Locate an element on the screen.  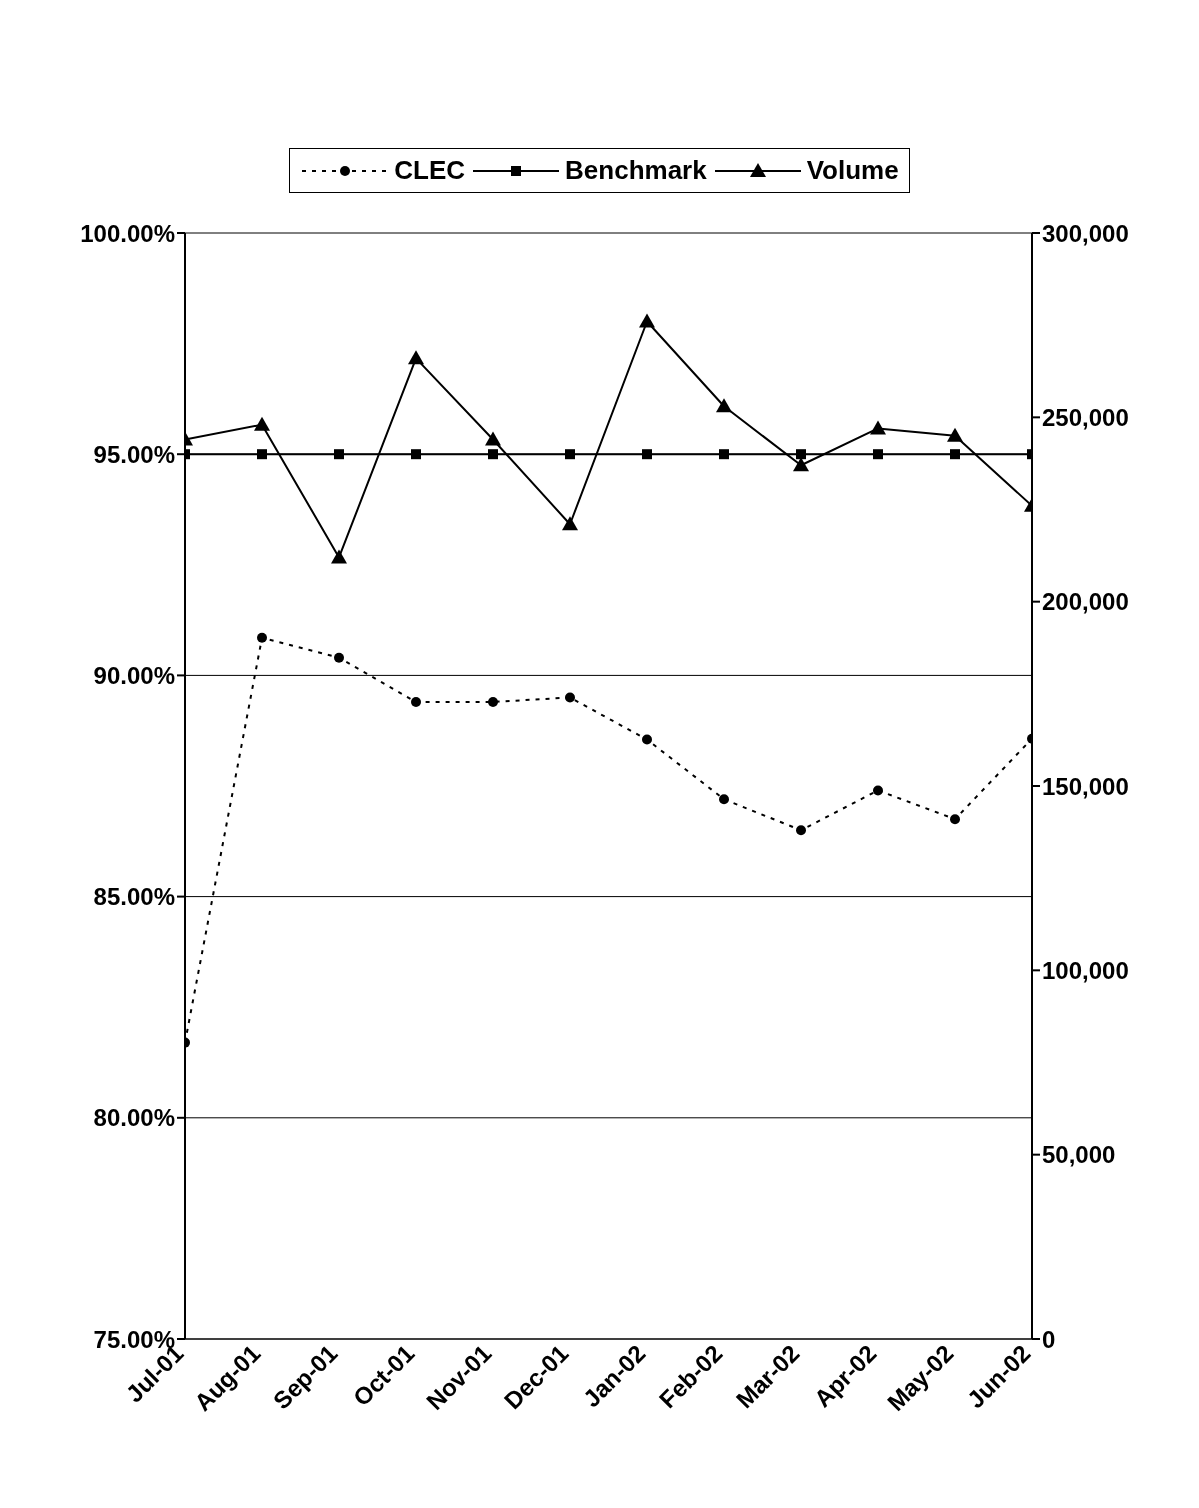
y2-tick-label: 50,000 is located at coordinates (1079, 1155).